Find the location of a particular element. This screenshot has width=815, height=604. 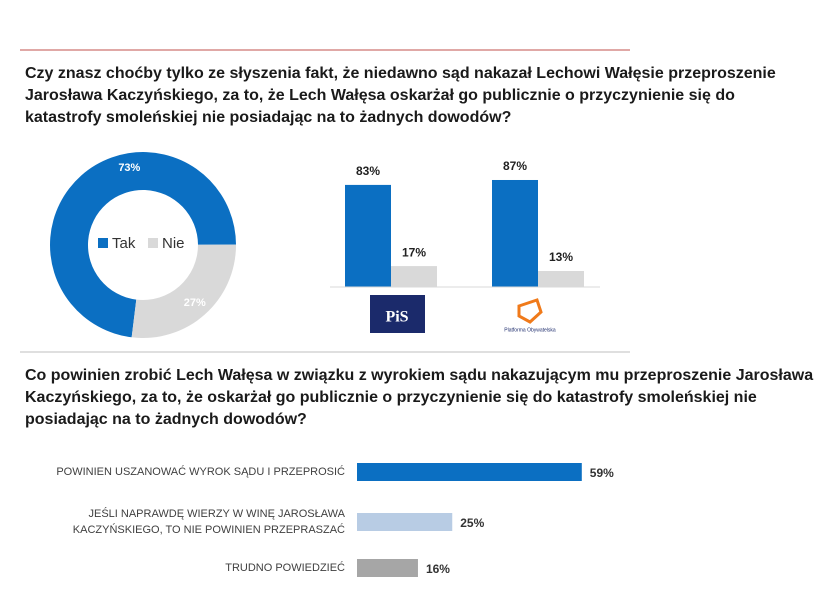

data-label: 73% is located at coordinates (129, 168).